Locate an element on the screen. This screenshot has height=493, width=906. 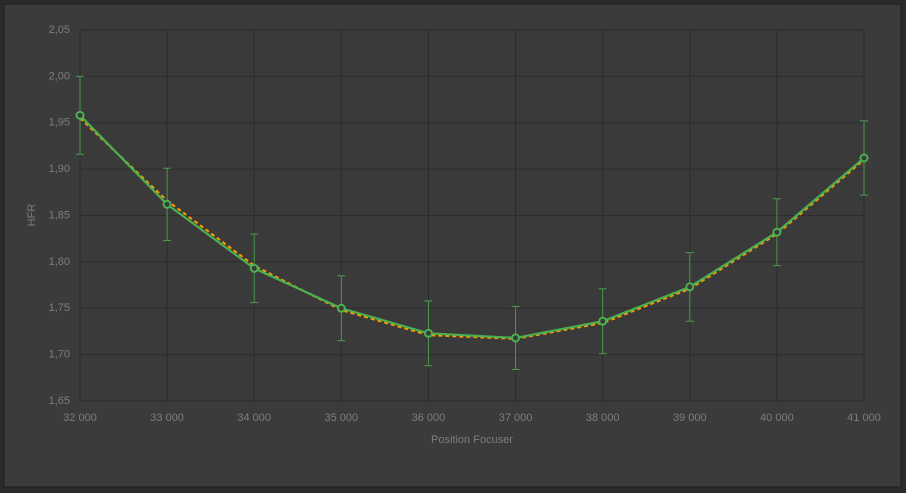
y-tick-label: 1,70 is located at coordinates (59, 355).